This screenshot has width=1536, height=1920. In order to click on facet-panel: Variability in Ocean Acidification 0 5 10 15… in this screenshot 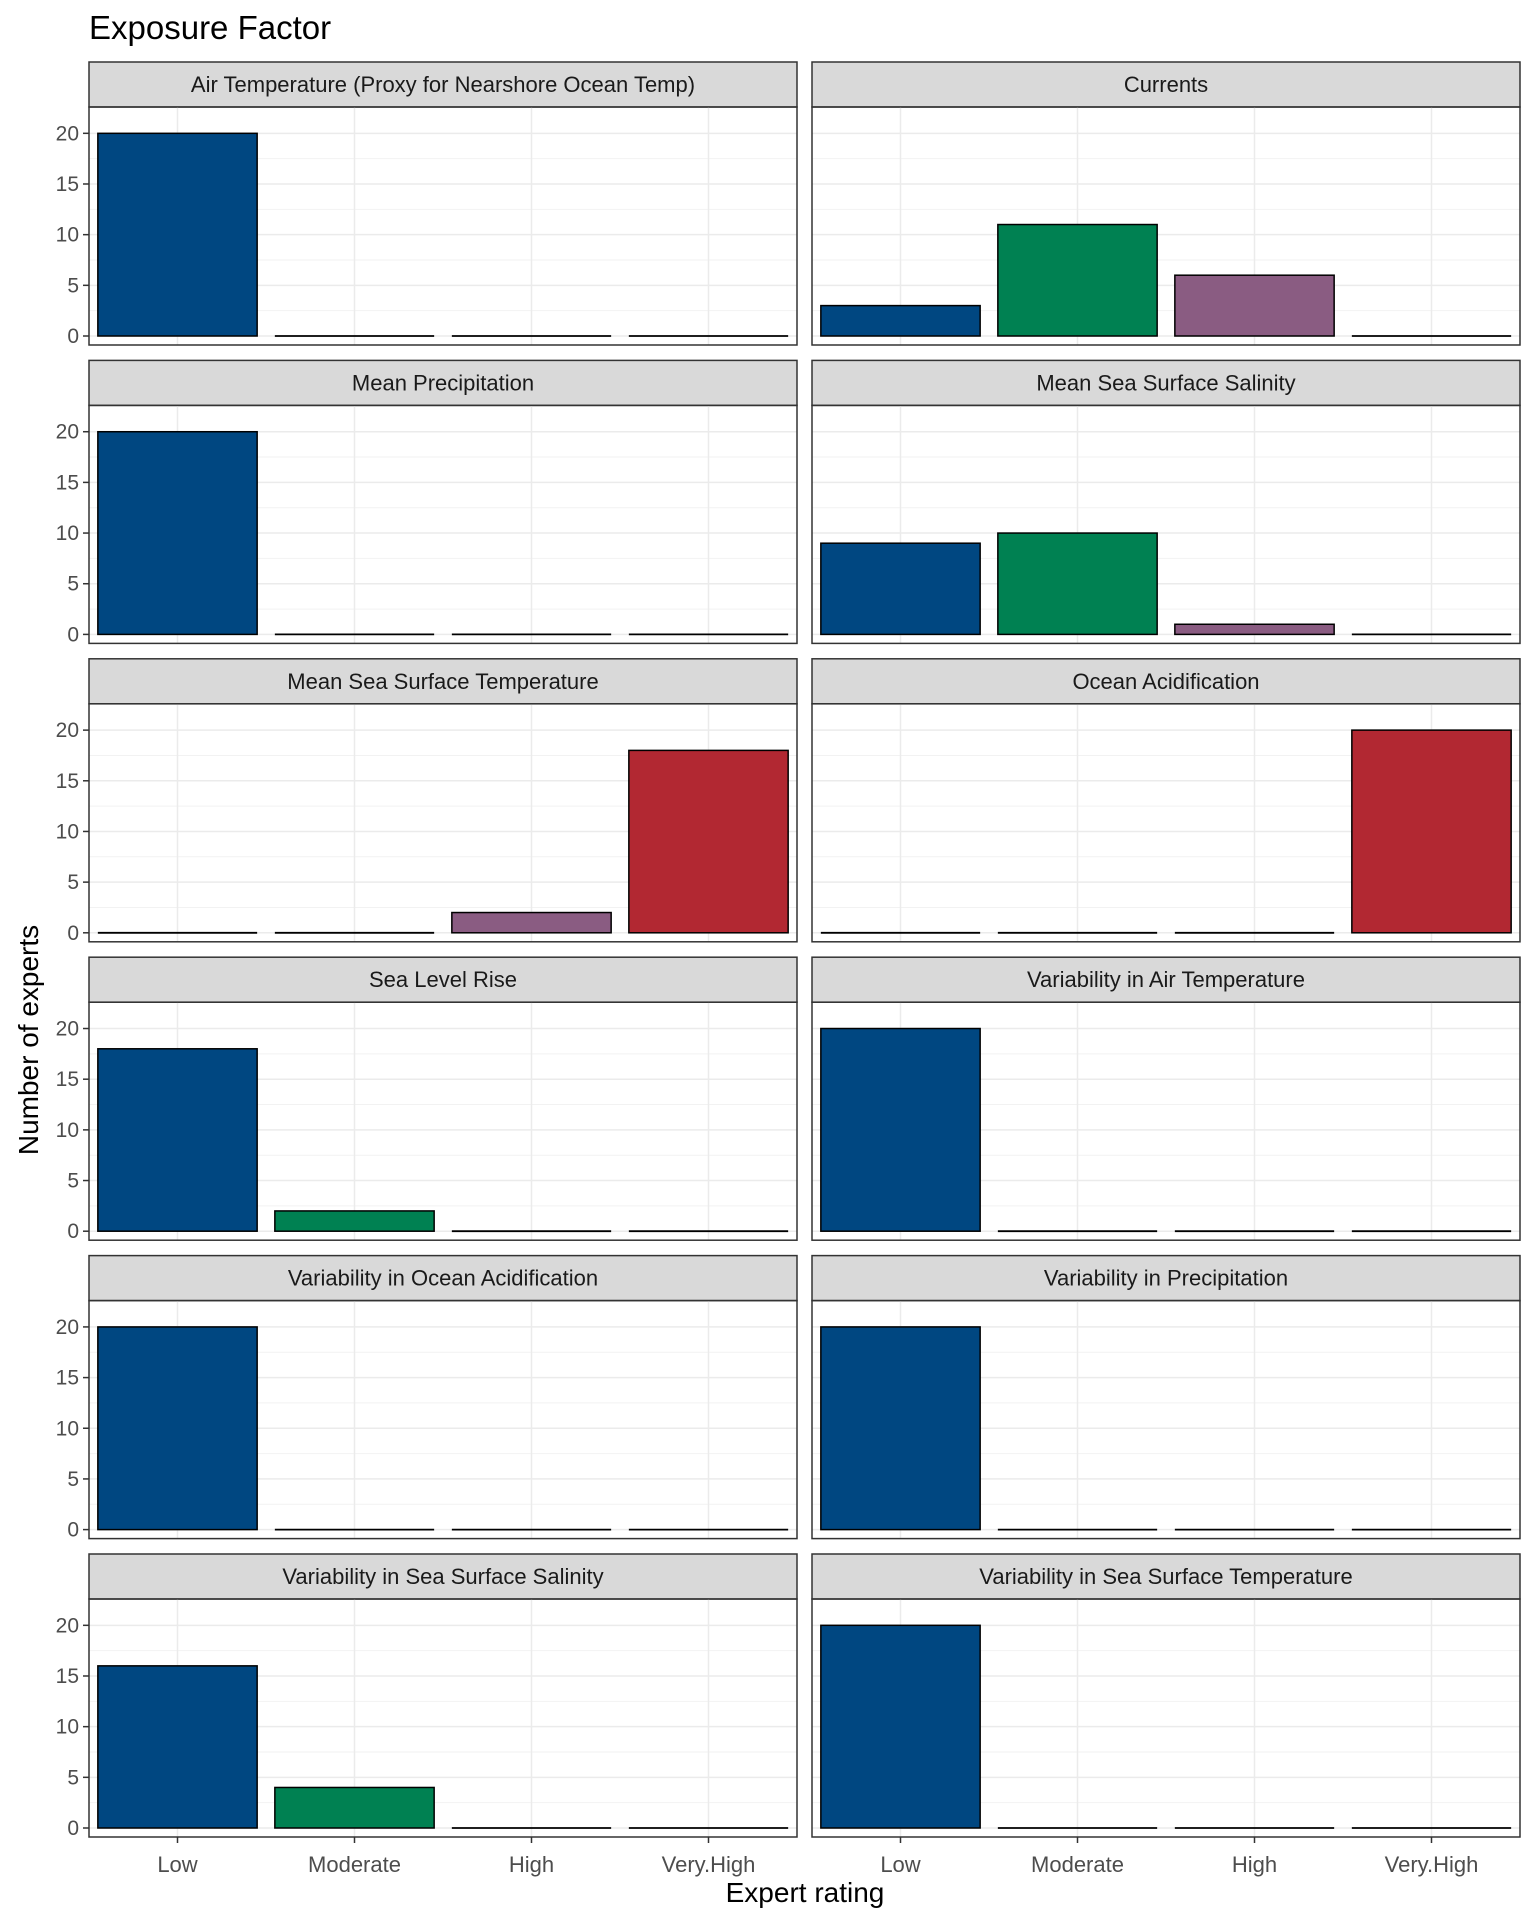, I will do `click(427, 1398)`.